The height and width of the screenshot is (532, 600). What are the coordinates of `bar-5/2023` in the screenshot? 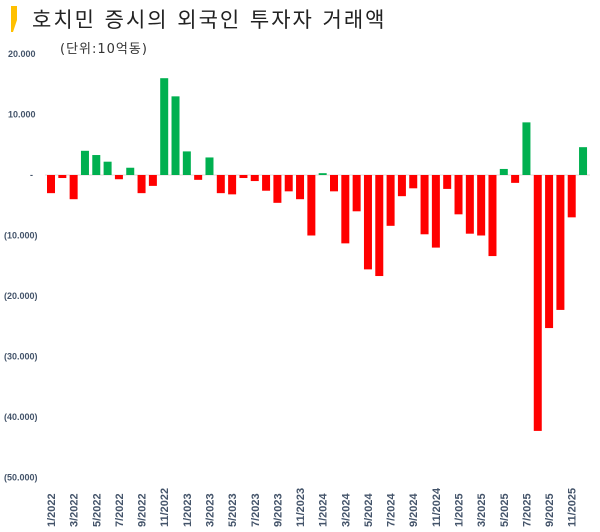 It's located at (232, 185).